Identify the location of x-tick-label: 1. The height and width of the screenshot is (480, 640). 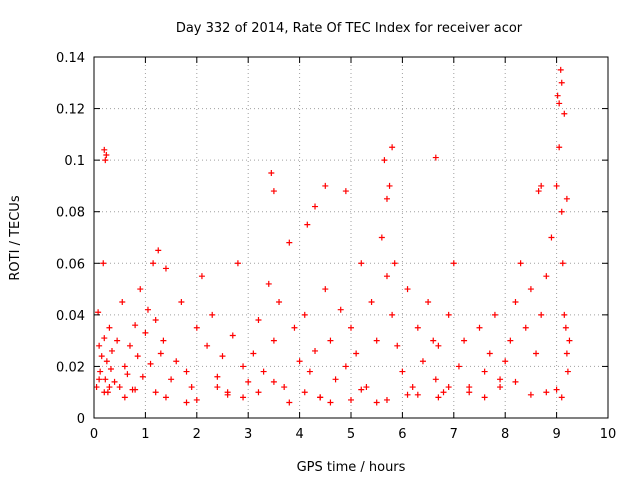
(145, 434).